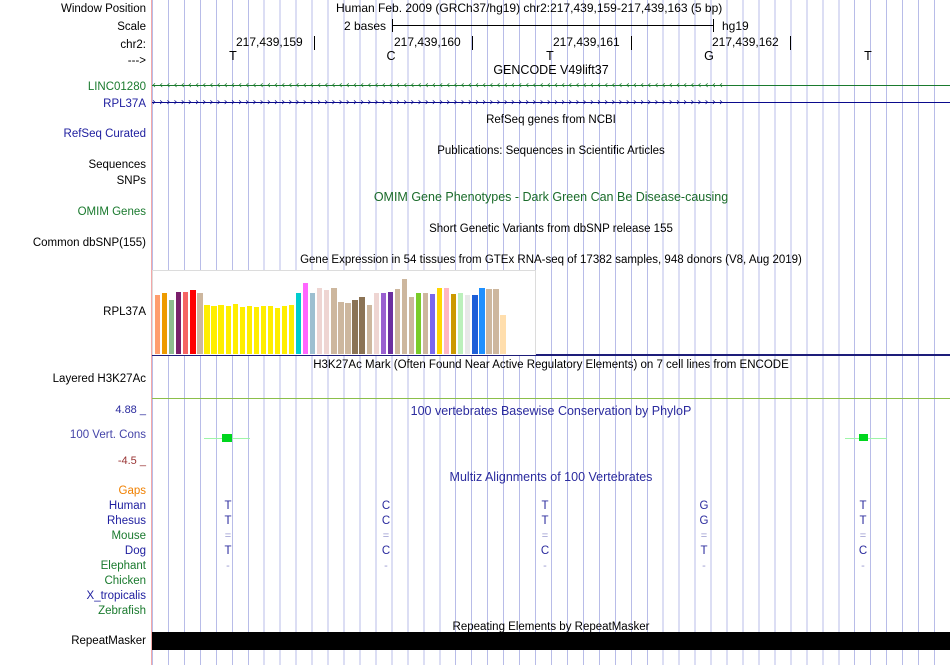  What do you see at coordinates (127, 506) in the screenshot?
I see `multiz-species-label-human: Human` at bounding box center [127, 506].